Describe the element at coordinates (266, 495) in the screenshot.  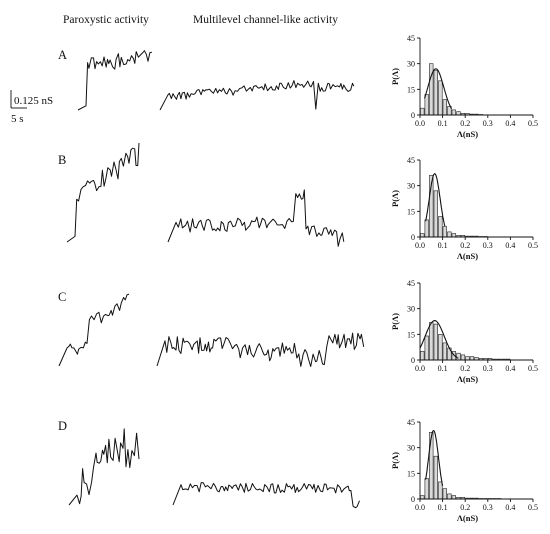
I see `multilevel-trace-d` at that location.